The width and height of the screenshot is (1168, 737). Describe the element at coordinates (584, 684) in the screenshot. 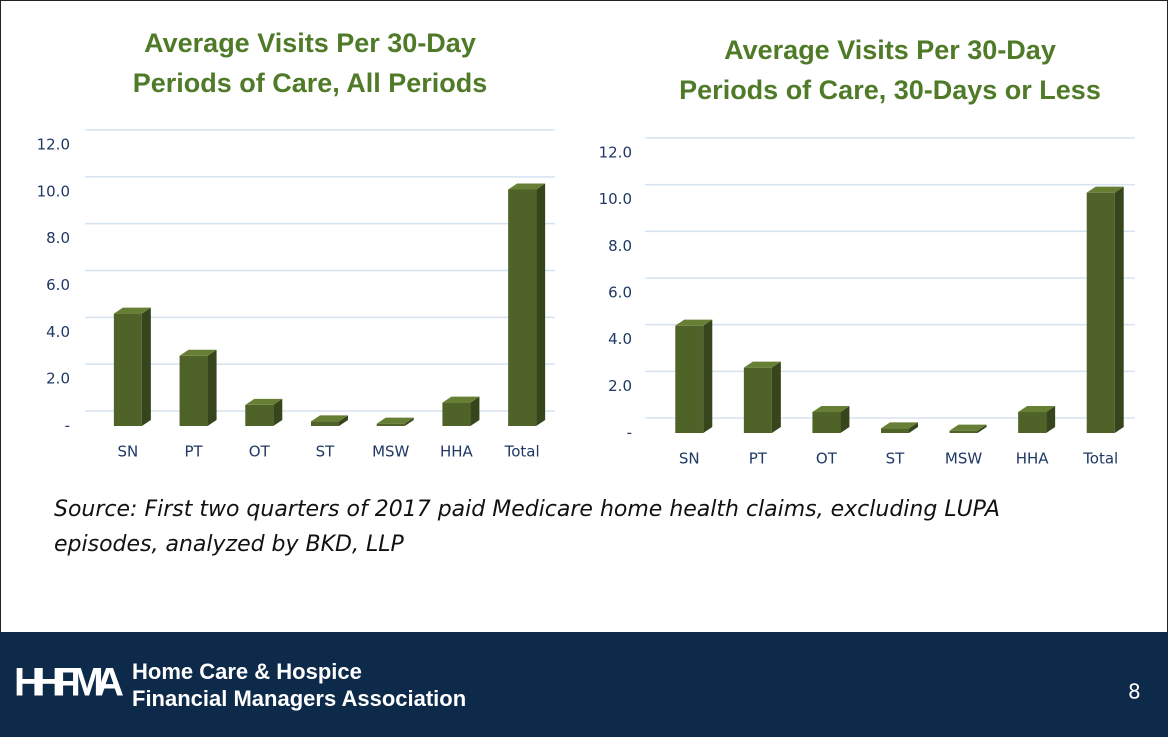

I see `footer-band` at that location.